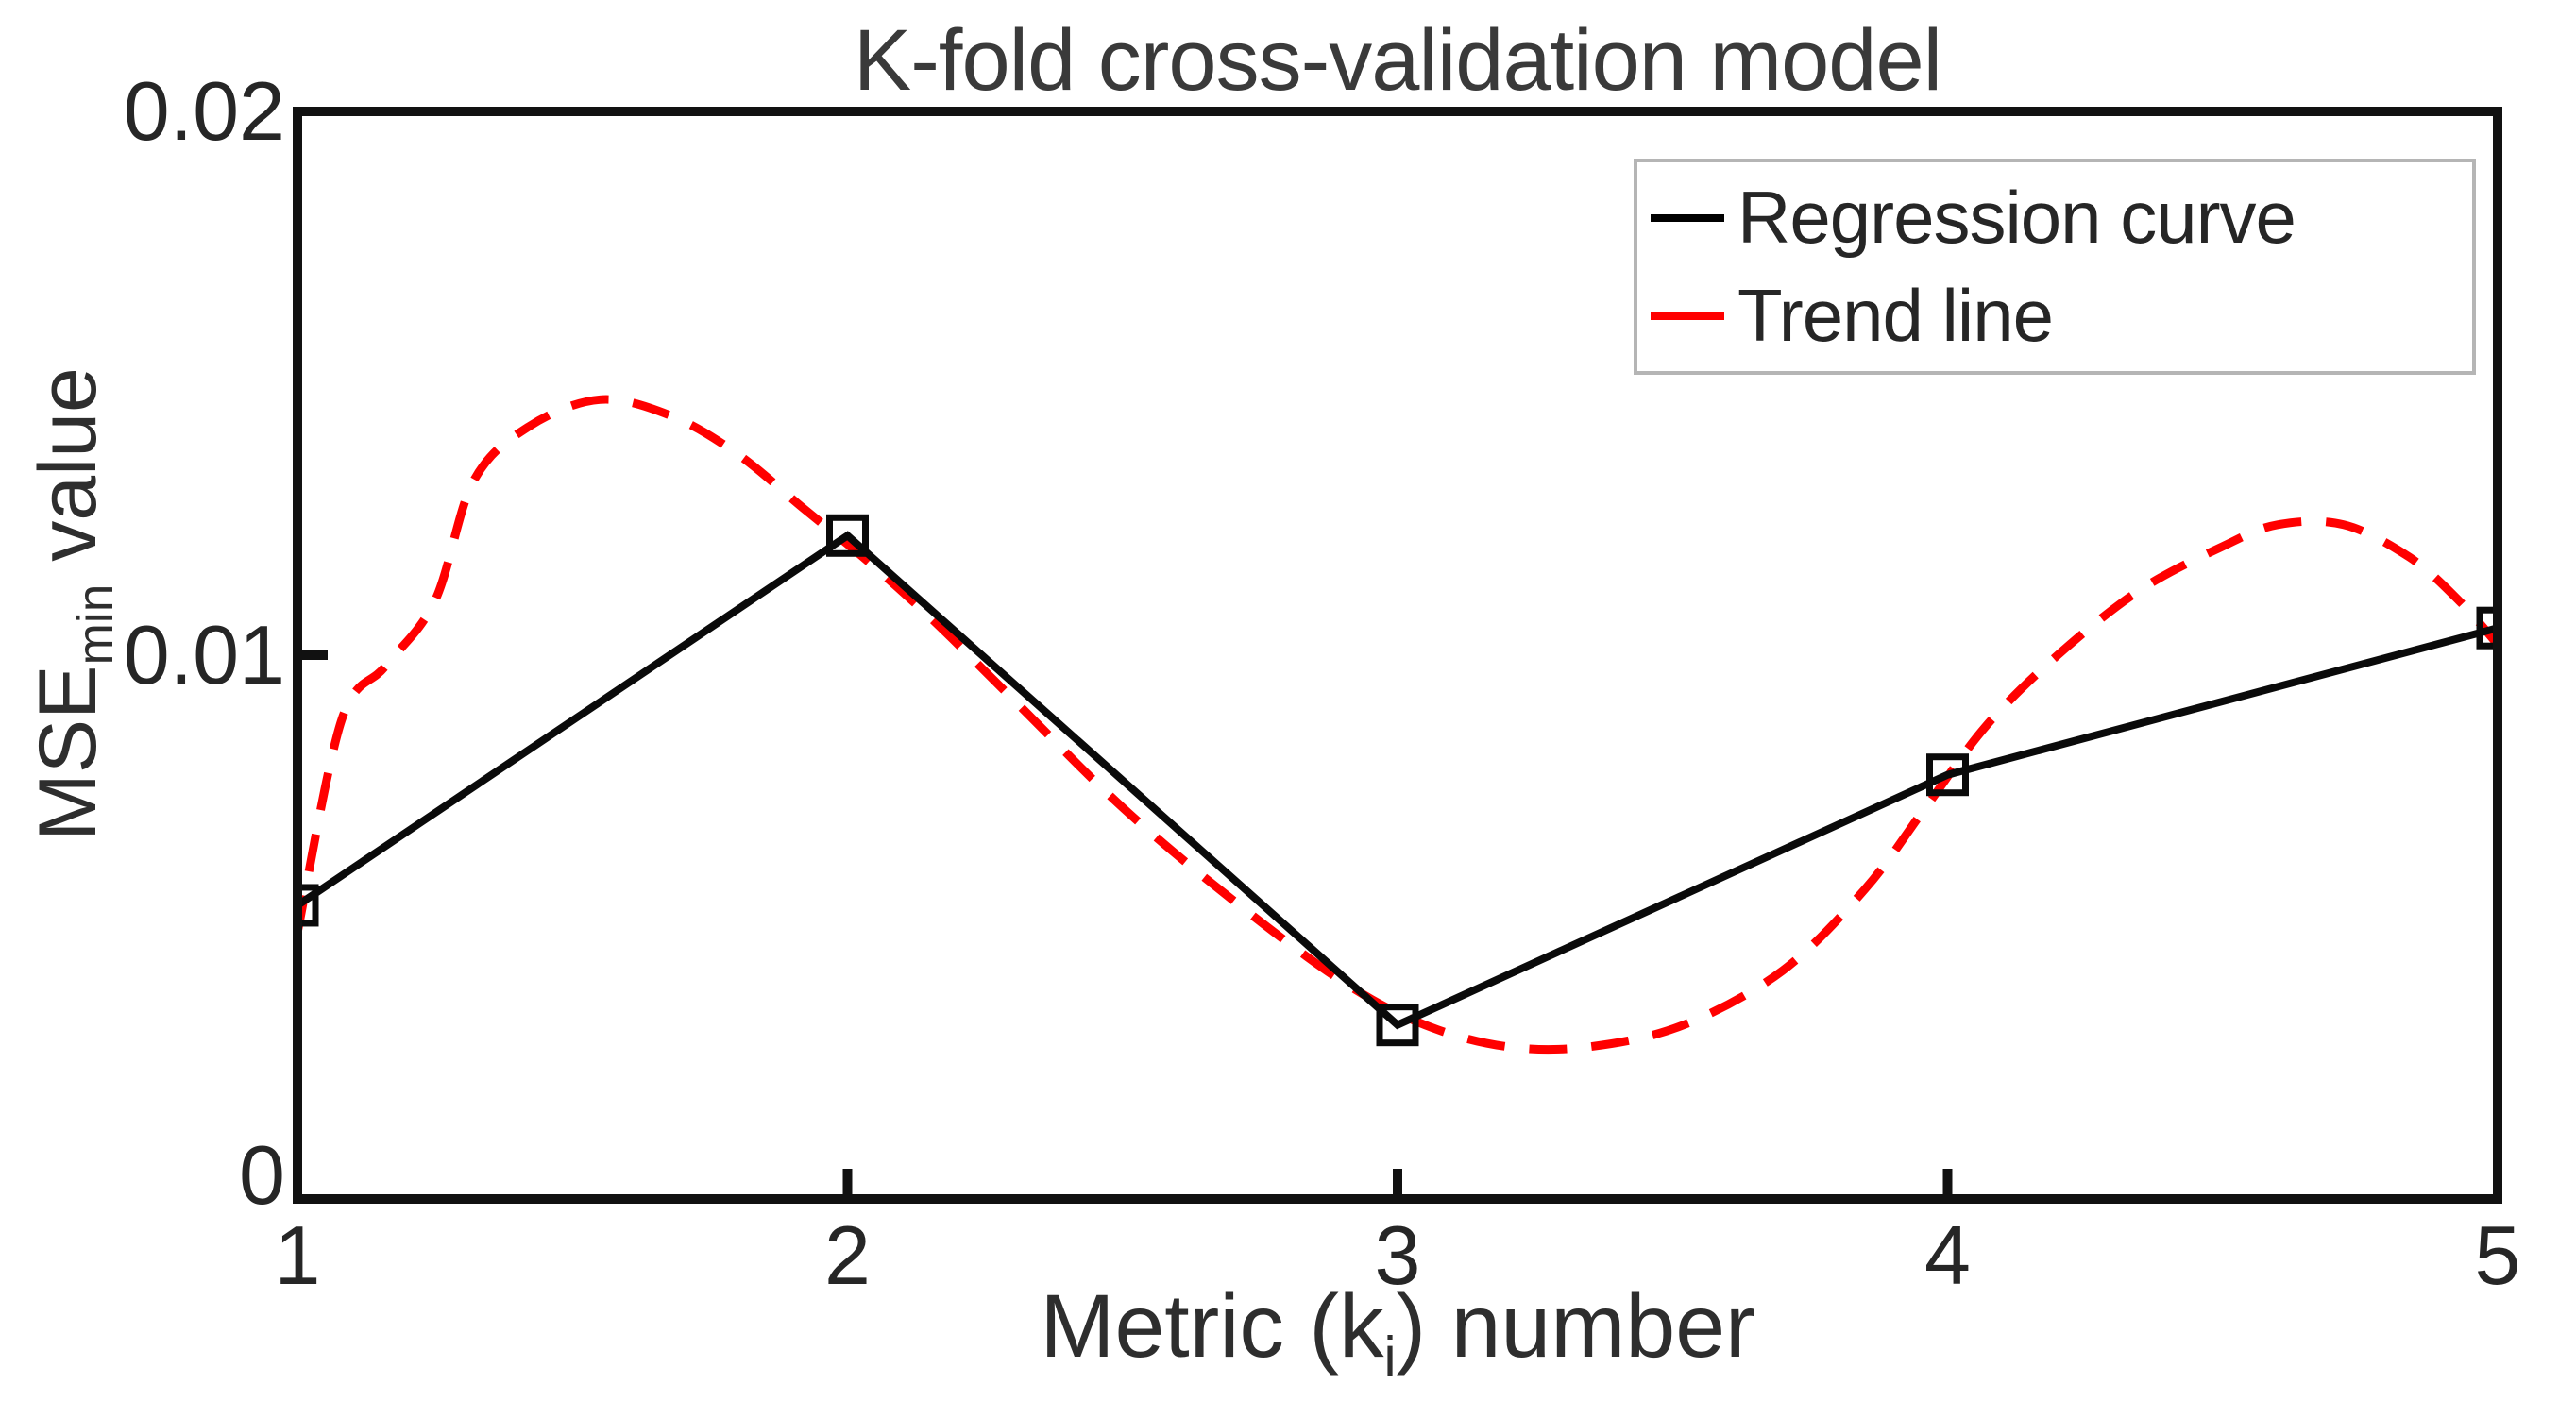 Image resolution: width=2576 pixels, height=1401 pixels. I want to click on regression-line-swatch, so click(1687, 218).